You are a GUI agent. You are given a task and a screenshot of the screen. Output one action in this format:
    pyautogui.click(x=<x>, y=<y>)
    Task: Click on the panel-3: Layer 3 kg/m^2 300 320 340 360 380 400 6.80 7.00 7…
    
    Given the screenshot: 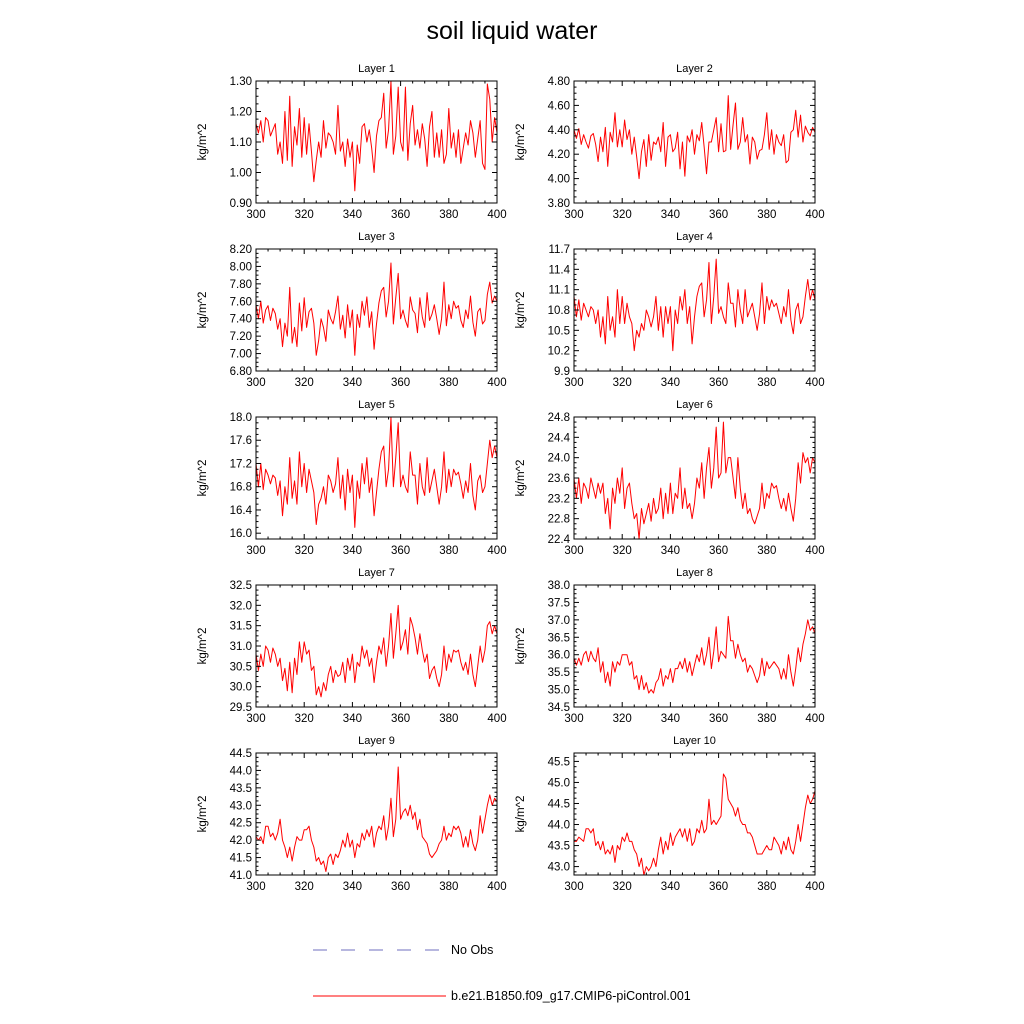 What is the action you would take?
    pyautogui.click(x=352, y=310)
    